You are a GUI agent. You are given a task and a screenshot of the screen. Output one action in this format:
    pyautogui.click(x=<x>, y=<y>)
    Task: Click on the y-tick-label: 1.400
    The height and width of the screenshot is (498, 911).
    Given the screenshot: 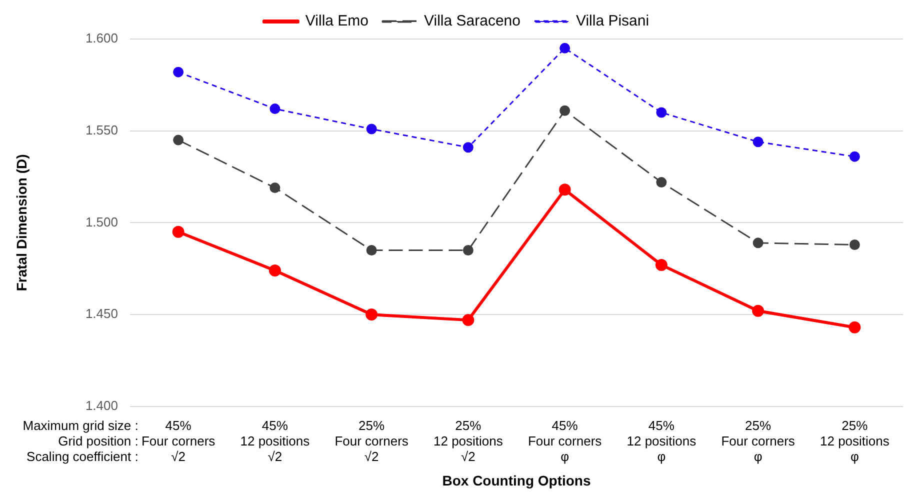 What is the action you would take?
    pyautogui.click(x=101, y=405)
    